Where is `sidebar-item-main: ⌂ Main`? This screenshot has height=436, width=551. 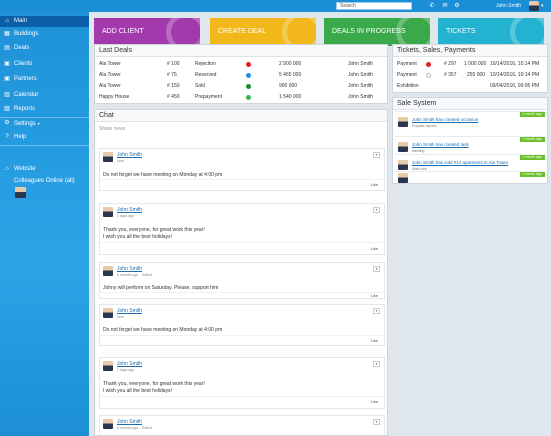
sidebar-item-main: ⌂ Main is located at coordinates (44, 21).